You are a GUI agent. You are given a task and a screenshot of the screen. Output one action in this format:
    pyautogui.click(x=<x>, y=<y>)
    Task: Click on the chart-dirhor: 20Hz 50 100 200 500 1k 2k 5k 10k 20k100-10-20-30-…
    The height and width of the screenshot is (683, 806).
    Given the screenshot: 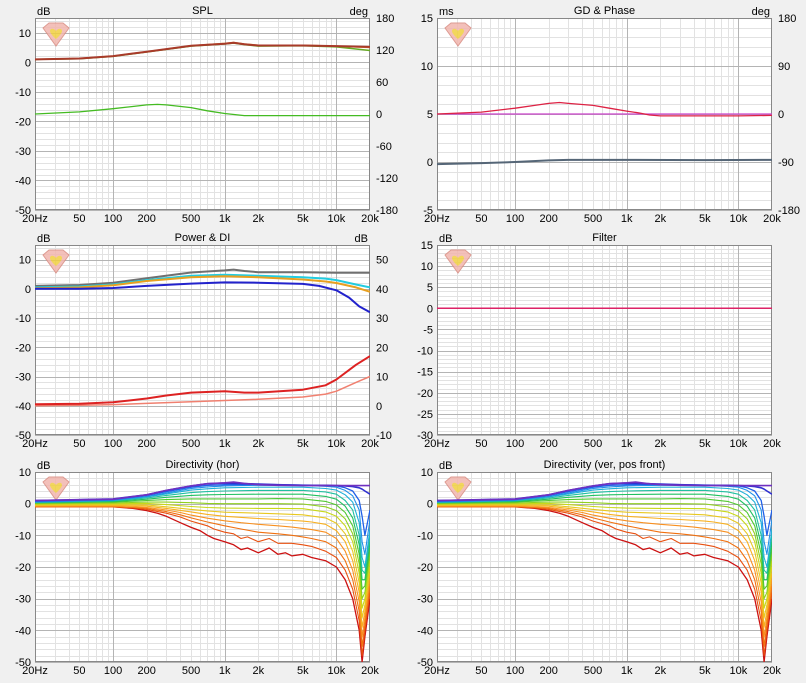 What is the action you would take?
    pyautogui.click(x=197, y=568)
    